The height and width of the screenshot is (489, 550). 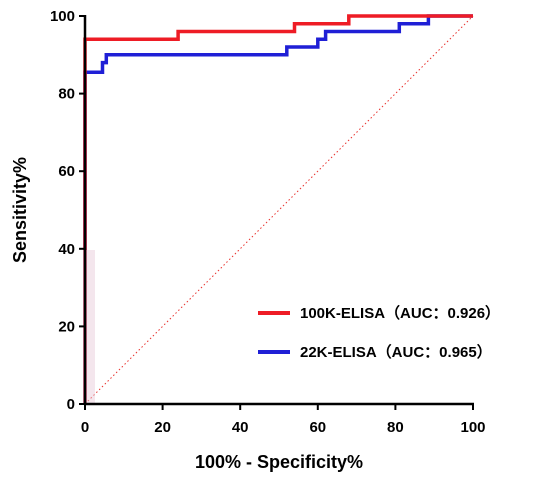 I want to click on x-axis-title: 100% - Specificity%, so click(x=279, y=462).